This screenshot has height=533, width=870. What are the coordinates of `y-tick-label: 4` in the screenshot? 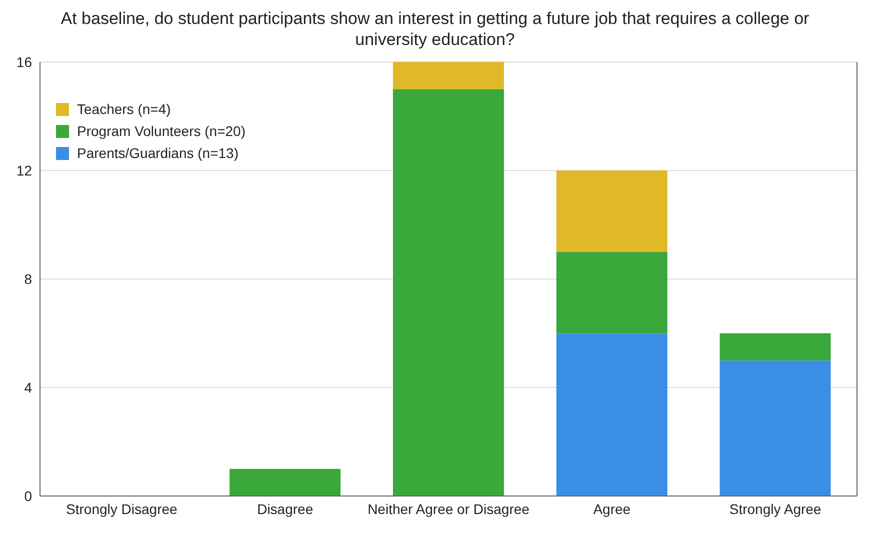 It's located at (28, 387).